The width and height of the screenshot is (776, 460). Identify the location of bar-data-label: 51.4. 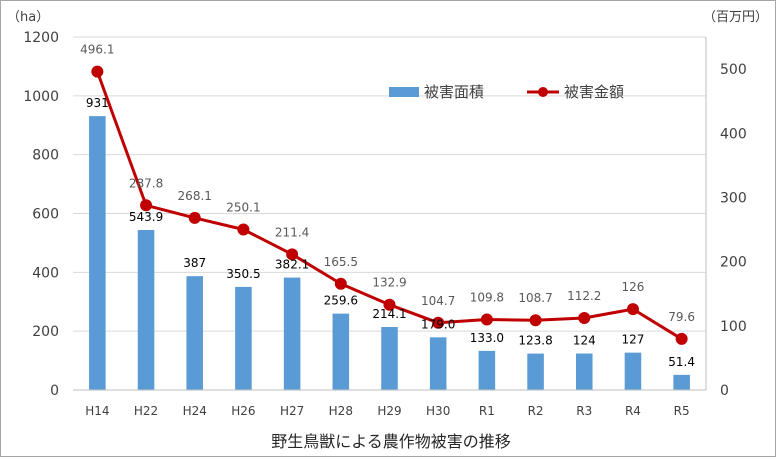
(681, 362).